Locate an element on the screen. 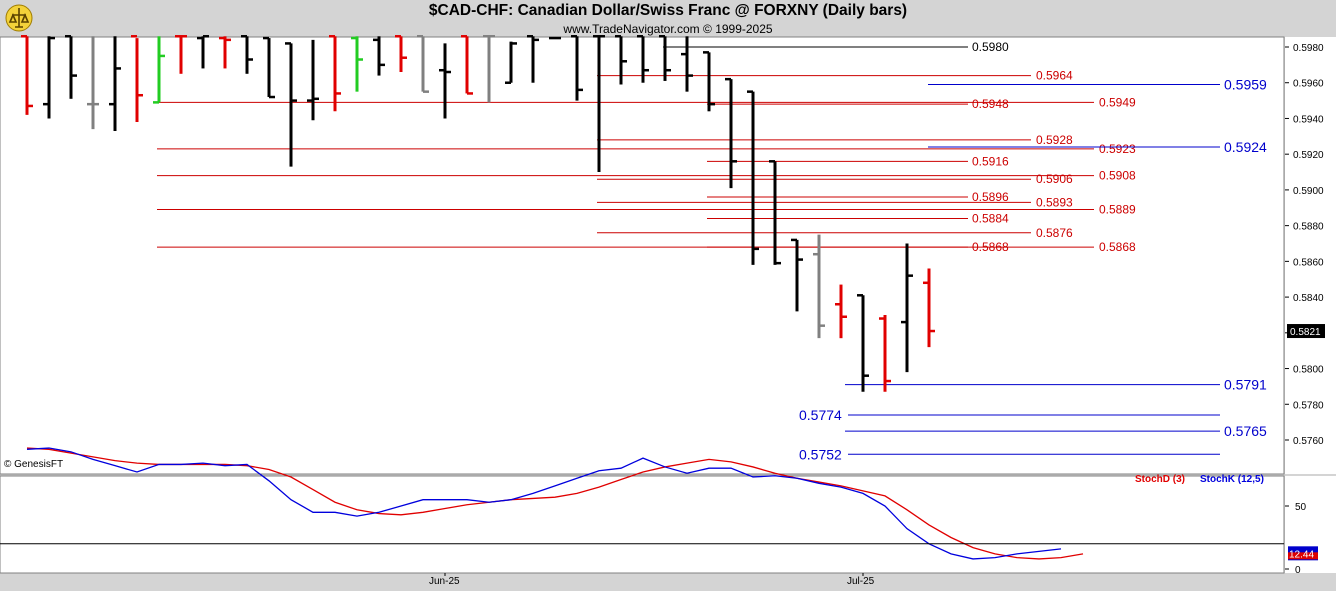 Image resolution: width=1336 pixels, height=591 pixels. price-axis-label: 0.5960 is located at coordinates (1308, 84).